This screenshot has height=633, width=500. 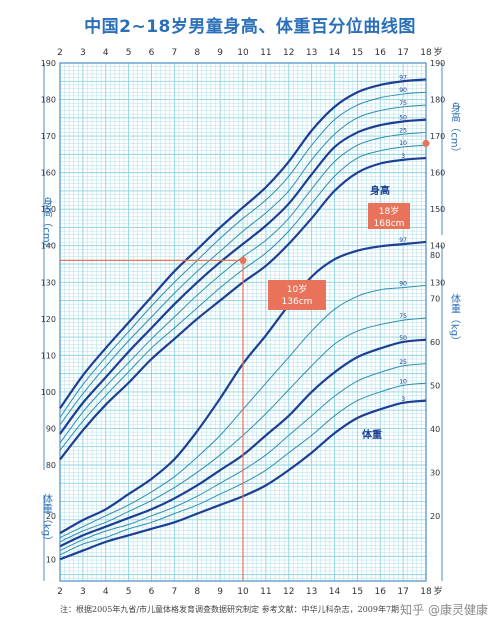 I want to click on x-tick-label-top: 15, so click(x=357, y=53).